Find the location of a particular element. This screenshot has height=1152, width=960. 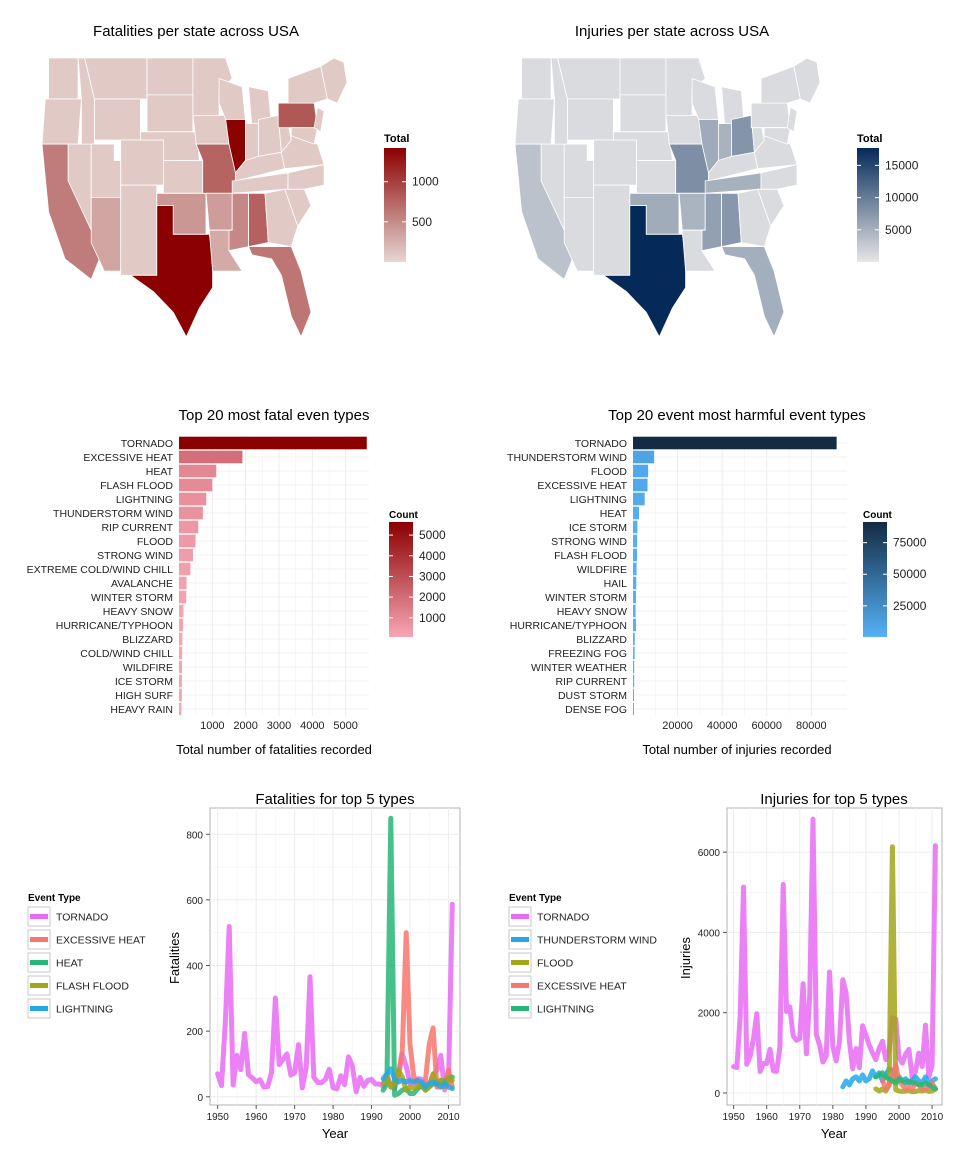

y-tick-label: 200 is located at coordinates (194, 1032).